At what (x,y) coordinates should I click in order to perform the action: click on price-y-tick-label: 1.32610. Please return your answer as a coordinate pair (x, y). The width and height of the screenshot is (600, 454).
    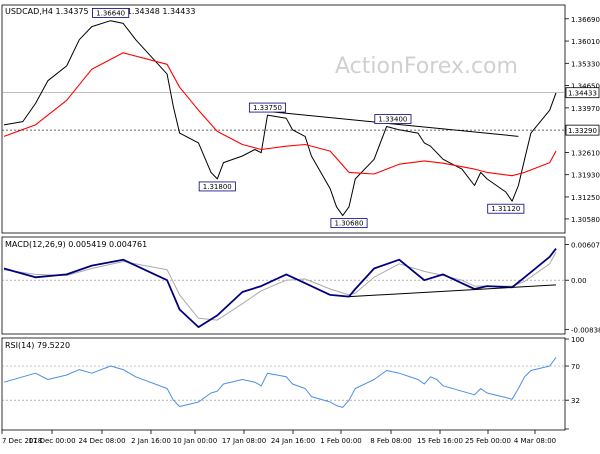
    Looking at the image, I should click on (585, 153).